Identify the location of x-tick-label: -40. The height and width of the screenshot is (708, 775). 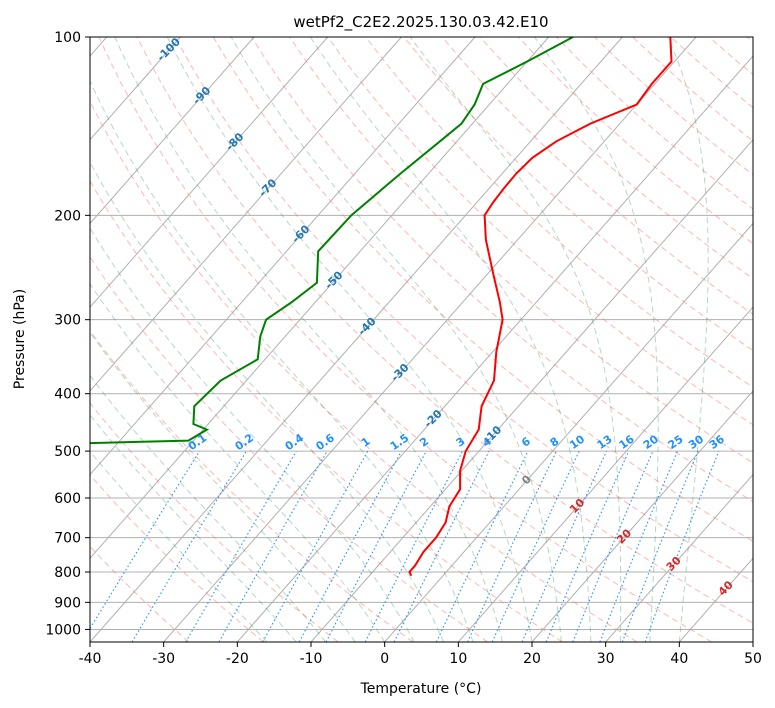
(90, 659).